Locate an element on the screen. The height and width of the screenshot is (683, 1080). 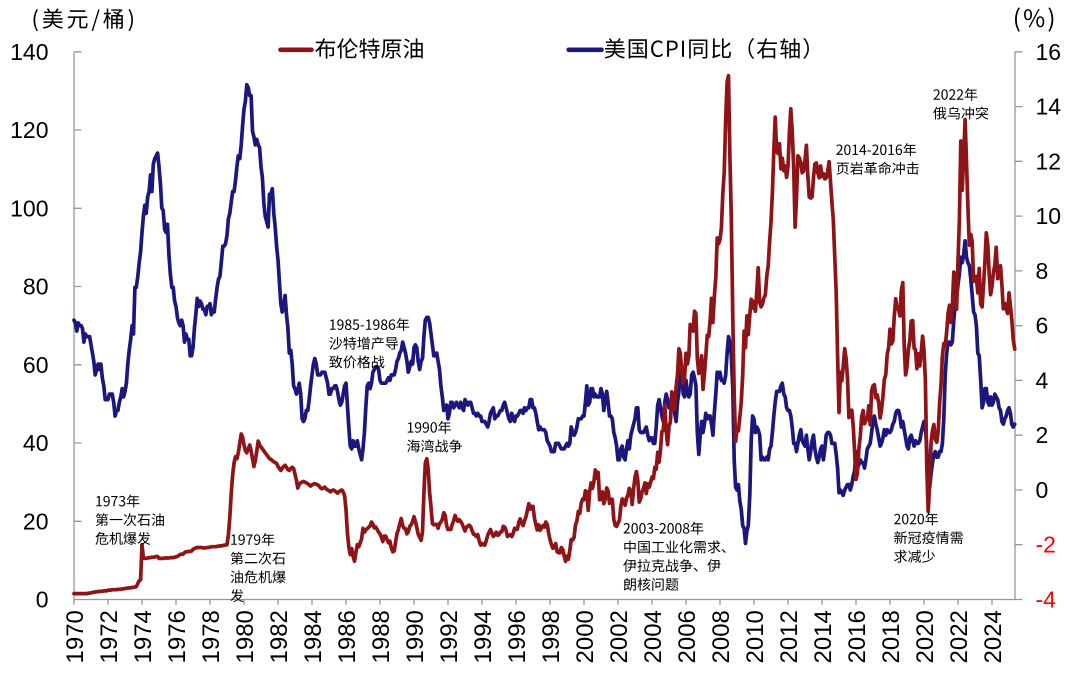
svg-text: 2022 is located at coordinates (959, 636).